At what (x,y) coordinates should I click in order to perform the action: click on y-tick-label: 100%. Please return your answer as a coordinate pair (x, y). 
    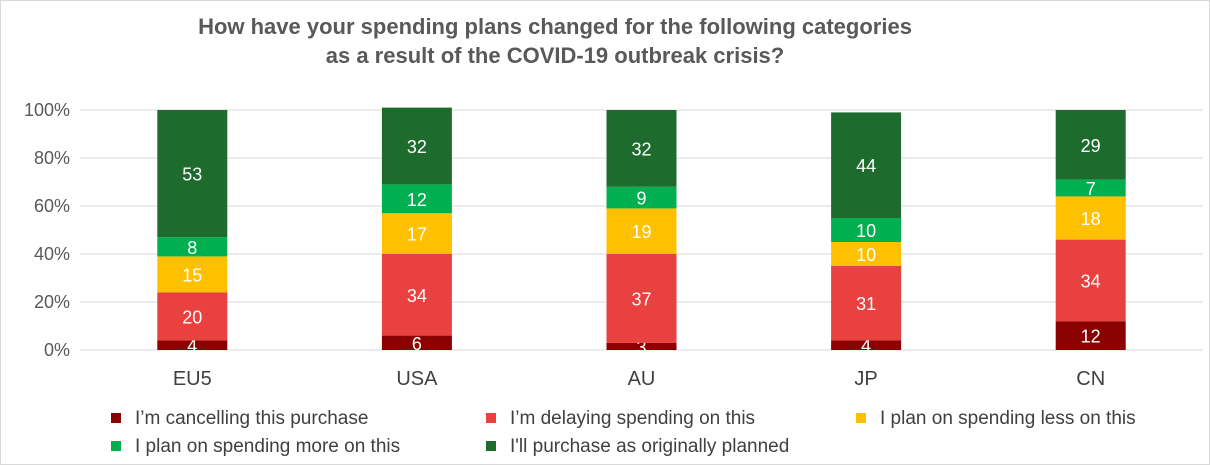
    Looking at the image, I should click on (47, 110).